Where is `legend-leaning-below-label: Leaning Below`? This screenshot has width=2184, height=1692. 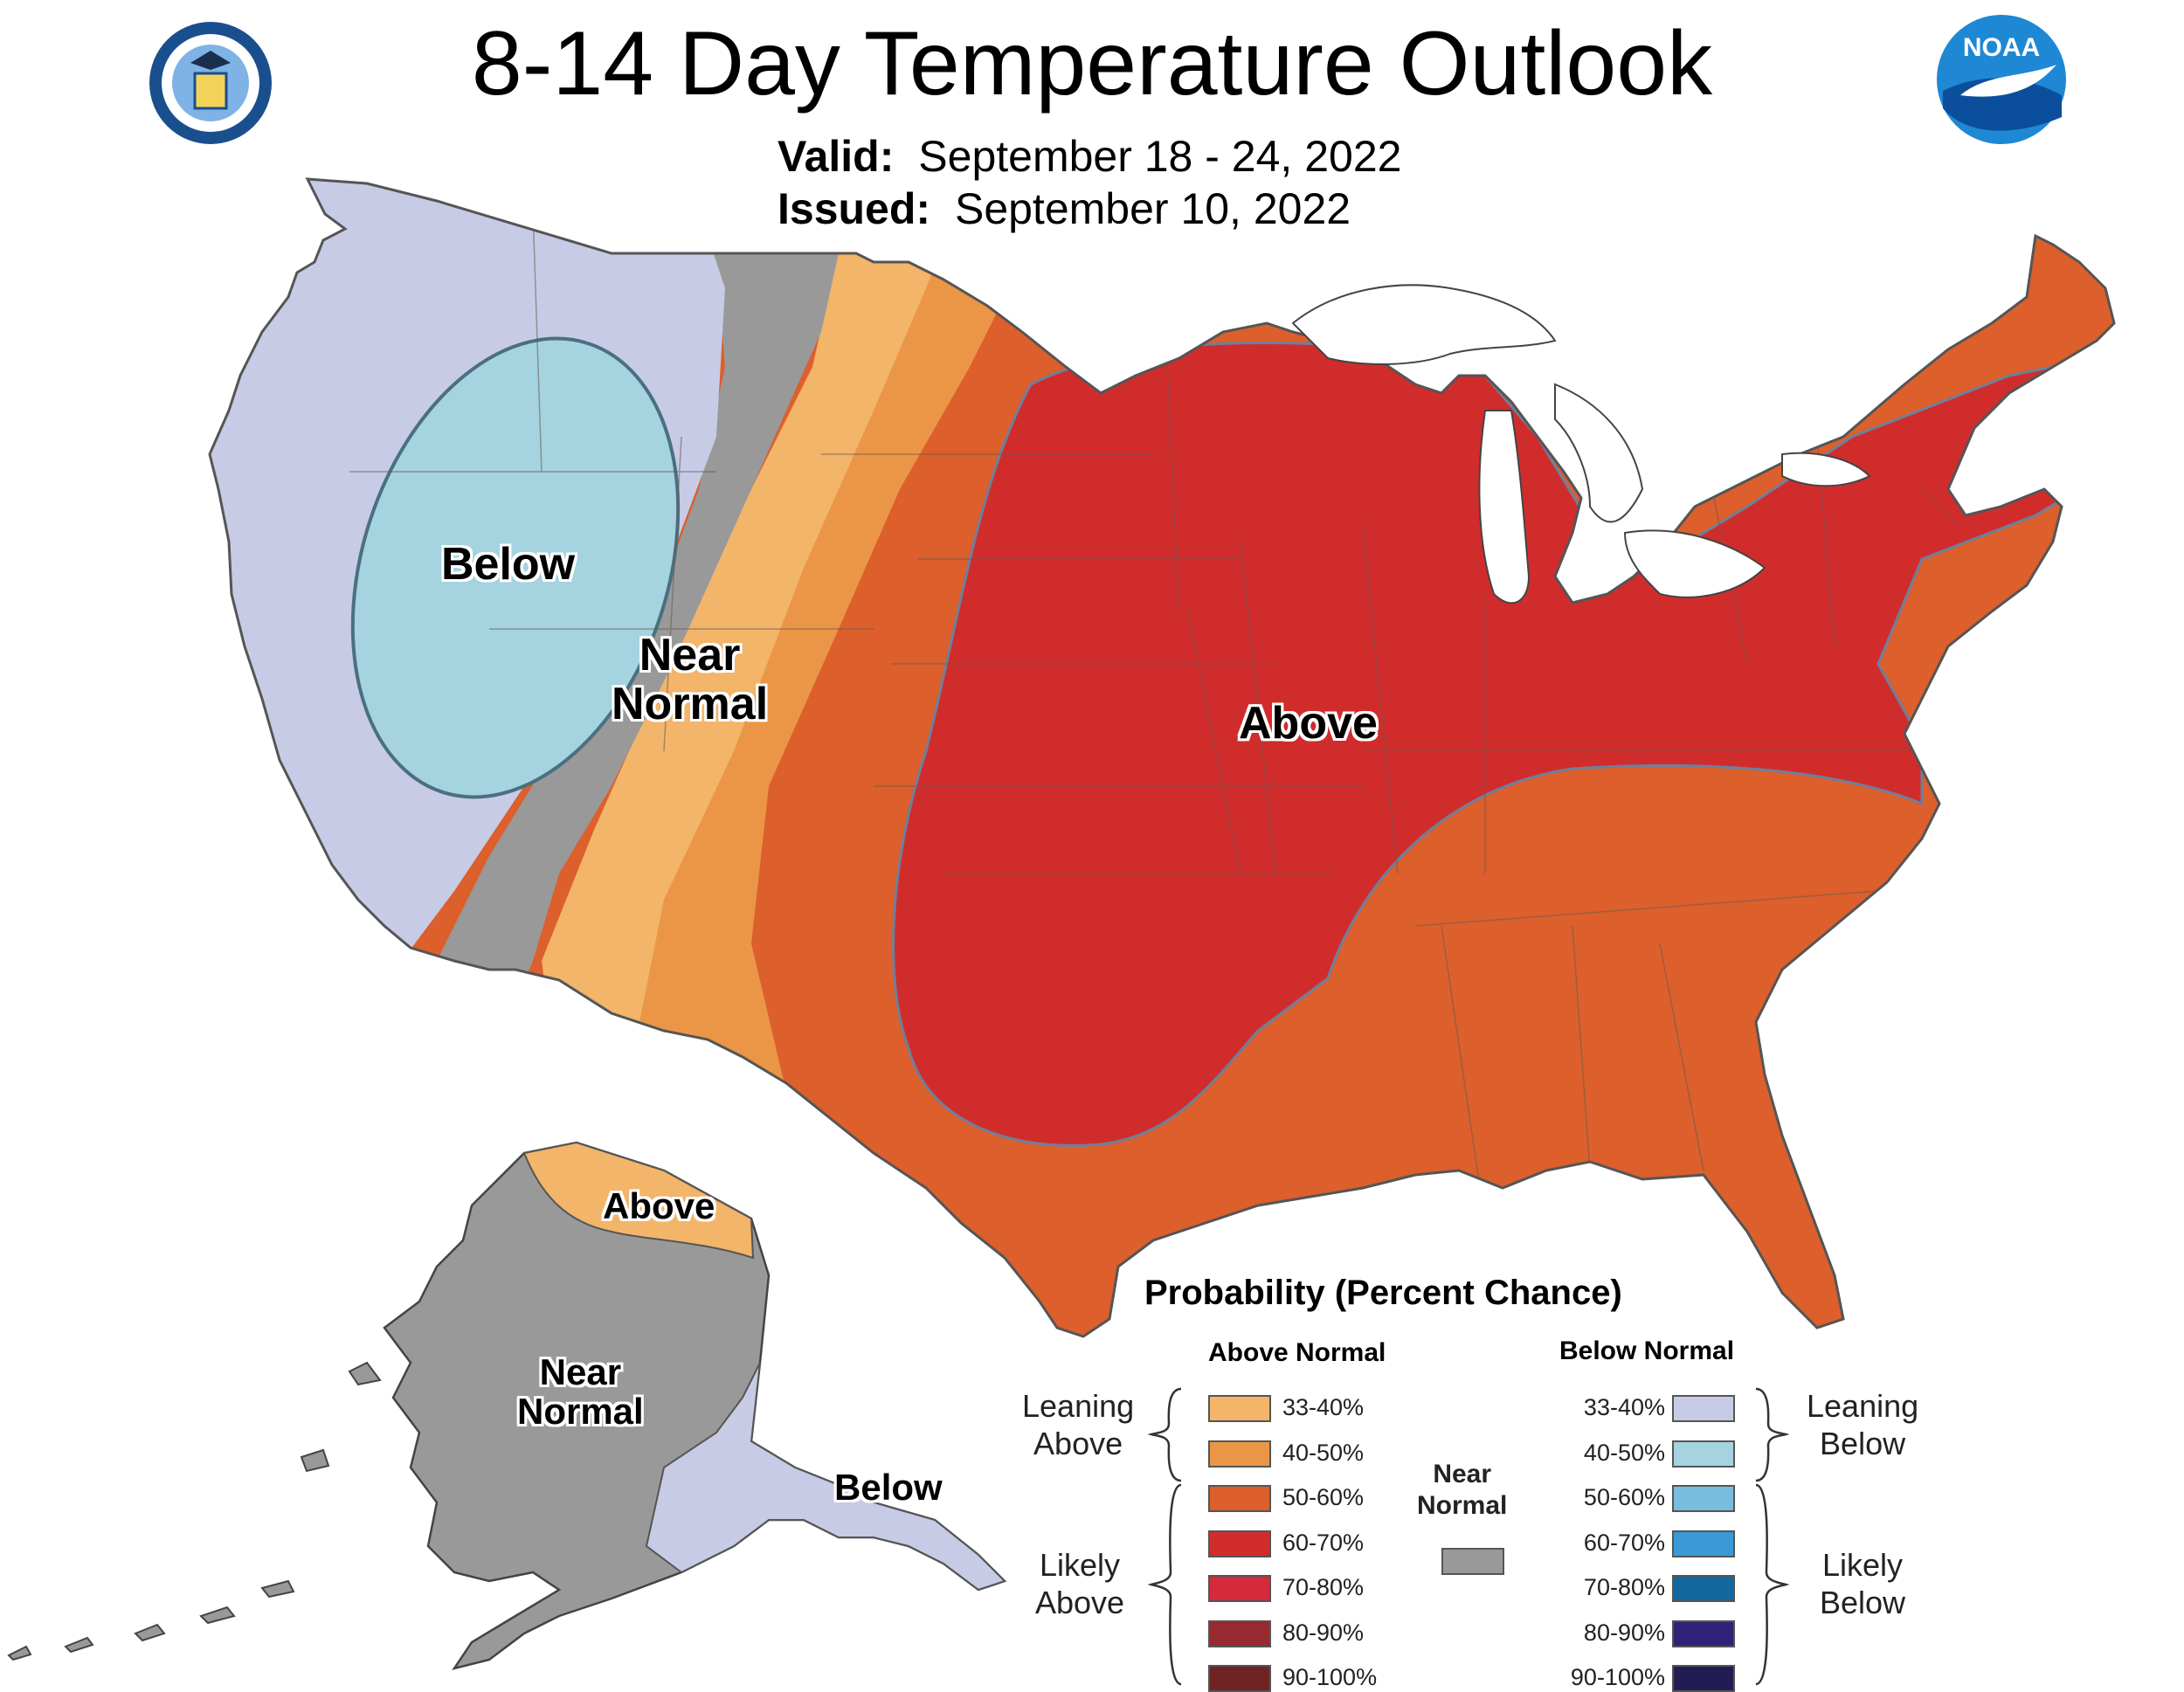
legend-leaning-below-label: Leaning Below is located at coordinates (1863, 1425).